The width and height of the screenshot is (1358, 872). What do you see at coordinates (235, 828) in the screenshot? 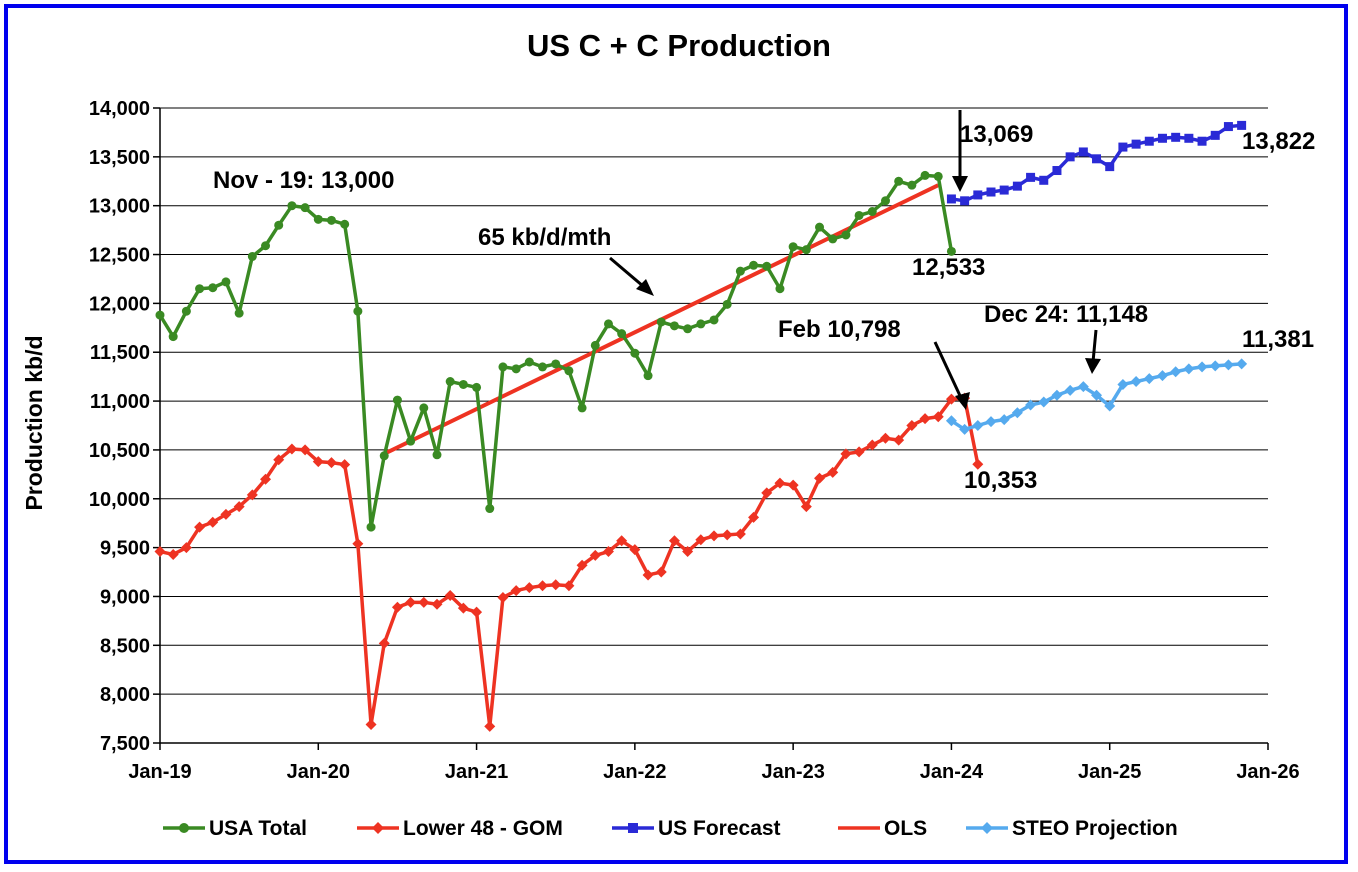
I see `legend-item-usa-total: USA Total` at bounding box center [235, 828].